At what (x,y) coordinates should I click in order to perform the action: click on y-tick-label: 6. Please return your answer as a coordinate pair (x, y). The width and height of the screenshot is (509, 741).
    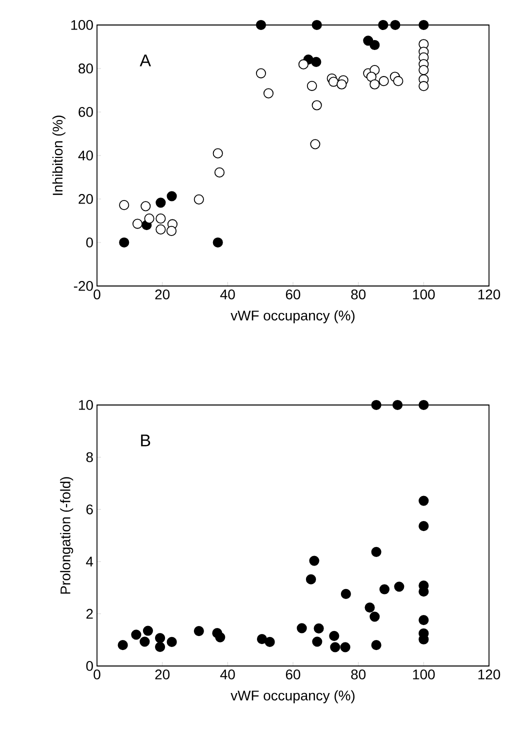
    Looking at the image, I should click on (89, 509).